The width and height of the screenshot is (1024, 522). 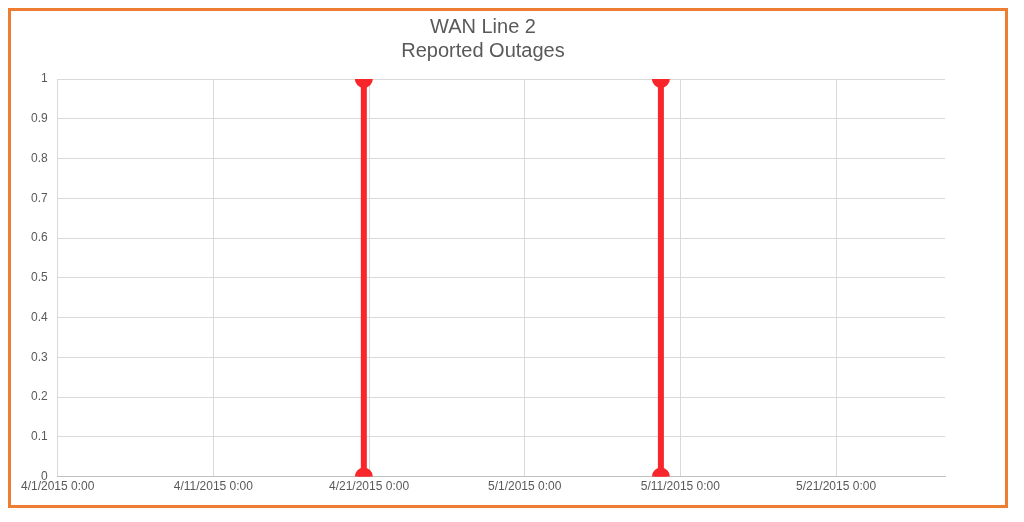 What do you see at coordinates (39, 157) in the screenshot?
I see `y-tick-label: 0.8` at bounding box center [39, 157].